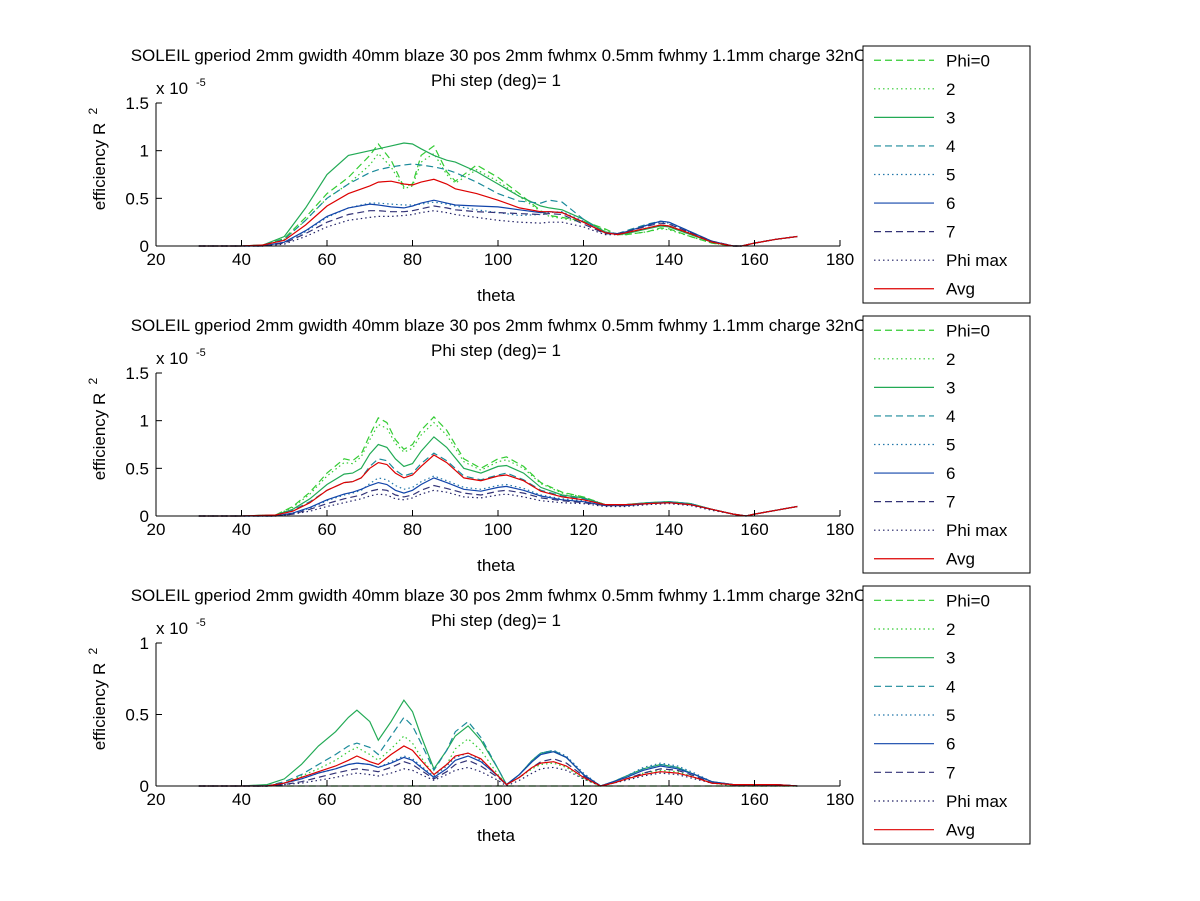  I want to click on x-tick-label: 160, so click(754, 529).